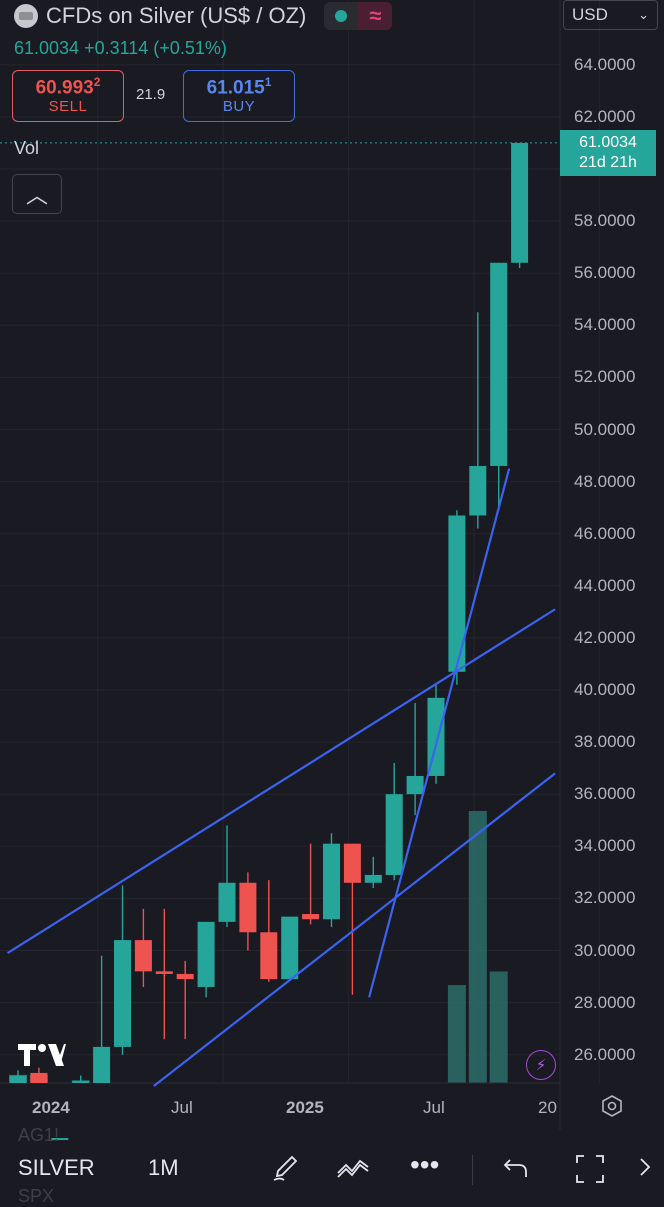  Describe the element at coordinates (305, 1107) in the screenshot. I see `x-axis-label: 2025` at that location.